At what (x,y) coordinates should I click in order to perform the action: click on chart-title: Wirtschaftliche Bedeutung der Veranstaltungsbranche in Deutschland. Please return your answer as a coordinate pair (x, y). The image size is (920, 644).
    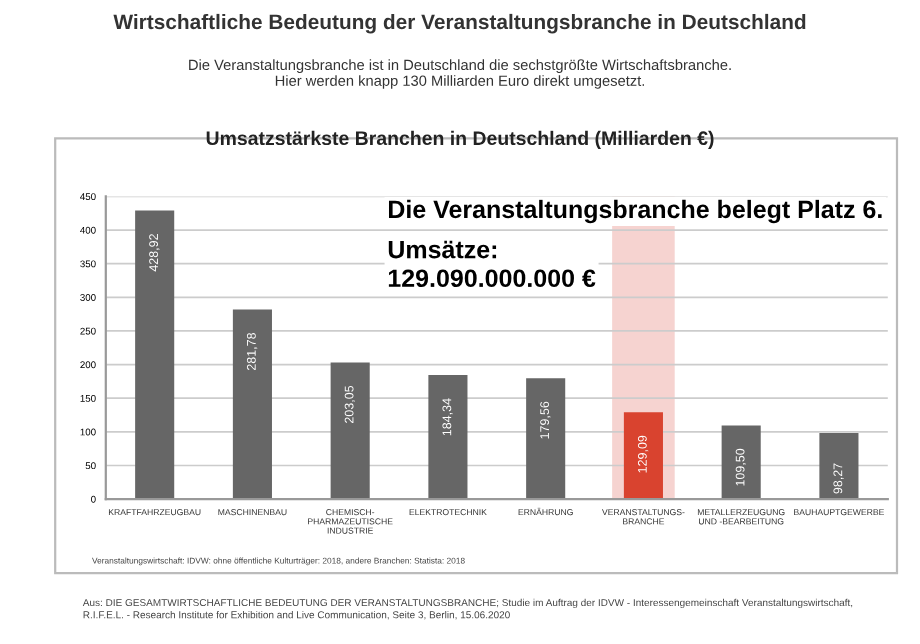
    Looking at the image, I should click on (459, 23).